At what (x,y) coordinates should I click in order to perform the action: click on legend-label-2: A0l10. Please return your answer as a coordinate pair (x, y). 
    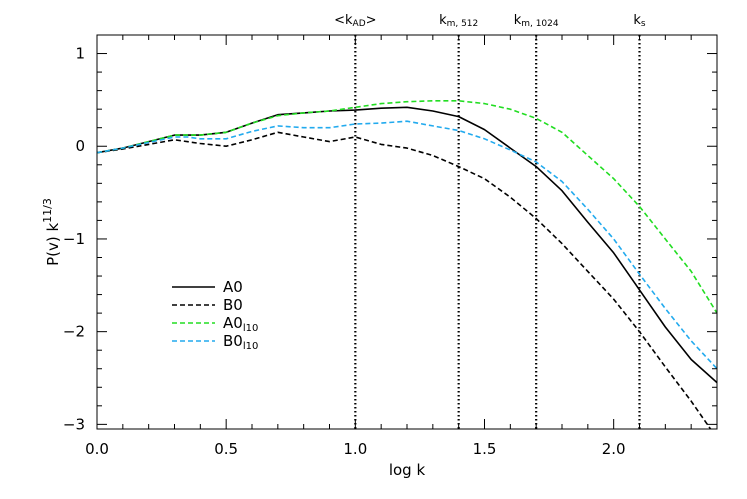
    Looking at the image, I should click on (240, 324).